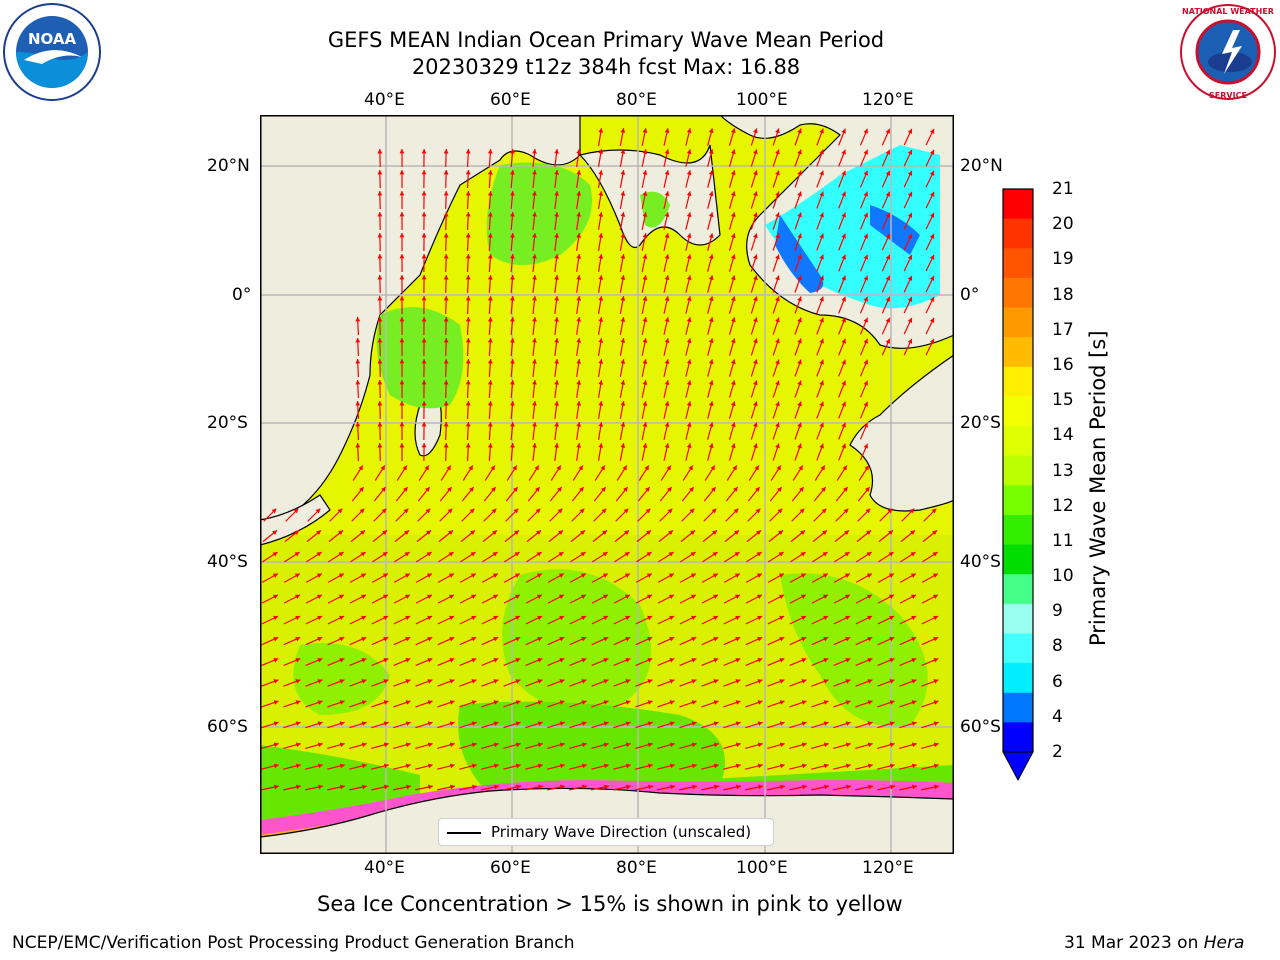 This screenshot has height=960, width=1280. Describe the element at coordinates (1063, 540) in the screenshot. I see `colorbar-tick-label: 11` at that location.